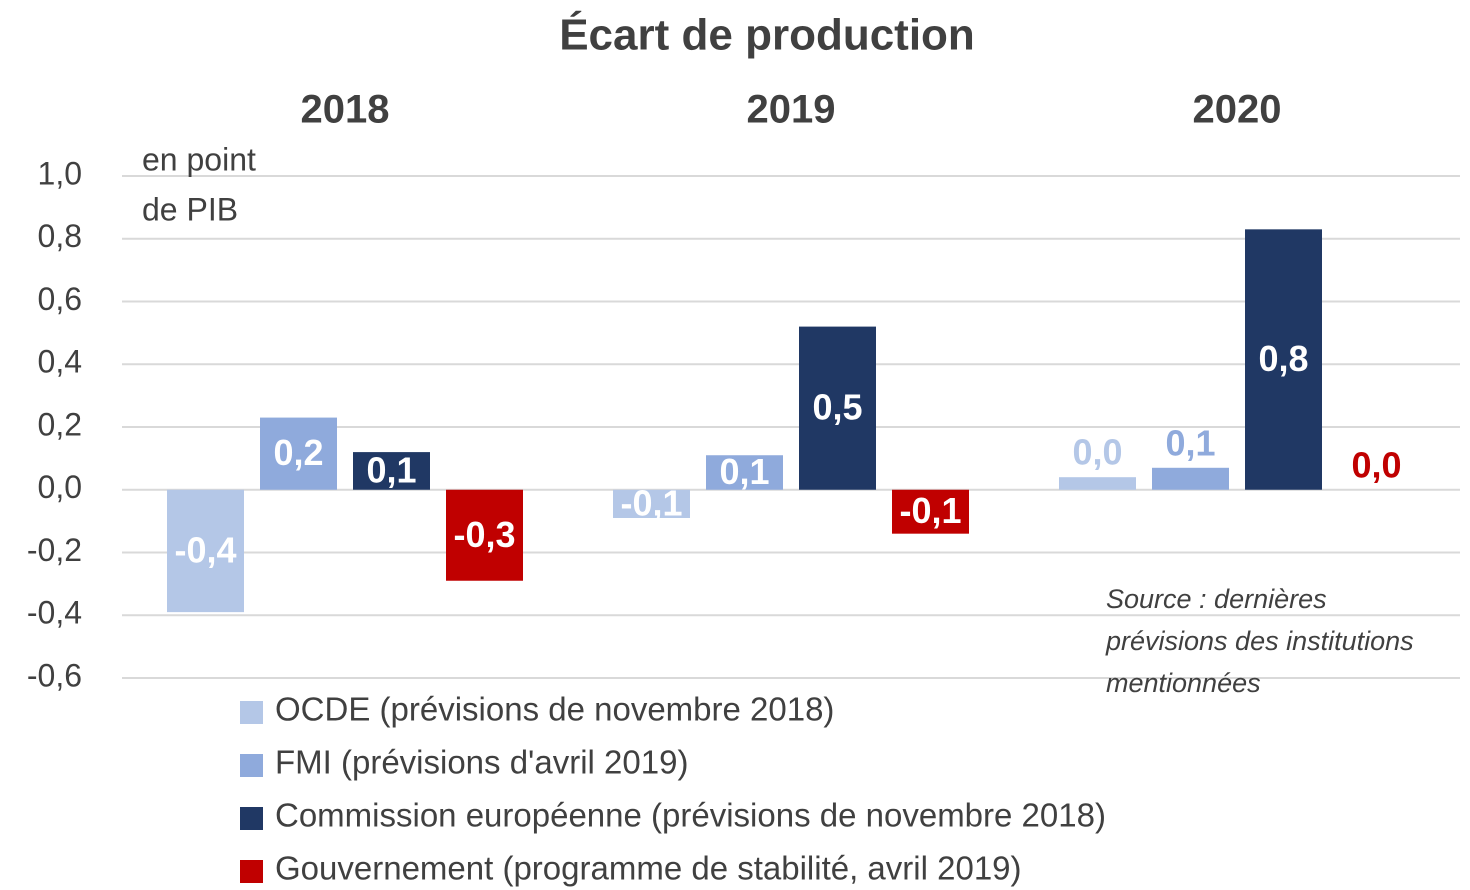 The width and height of the screenshot is (1470, 890). Describe the element at coordinates (60, 362) in the screenshot. I see `y-tick-label: 0,4` at that location.